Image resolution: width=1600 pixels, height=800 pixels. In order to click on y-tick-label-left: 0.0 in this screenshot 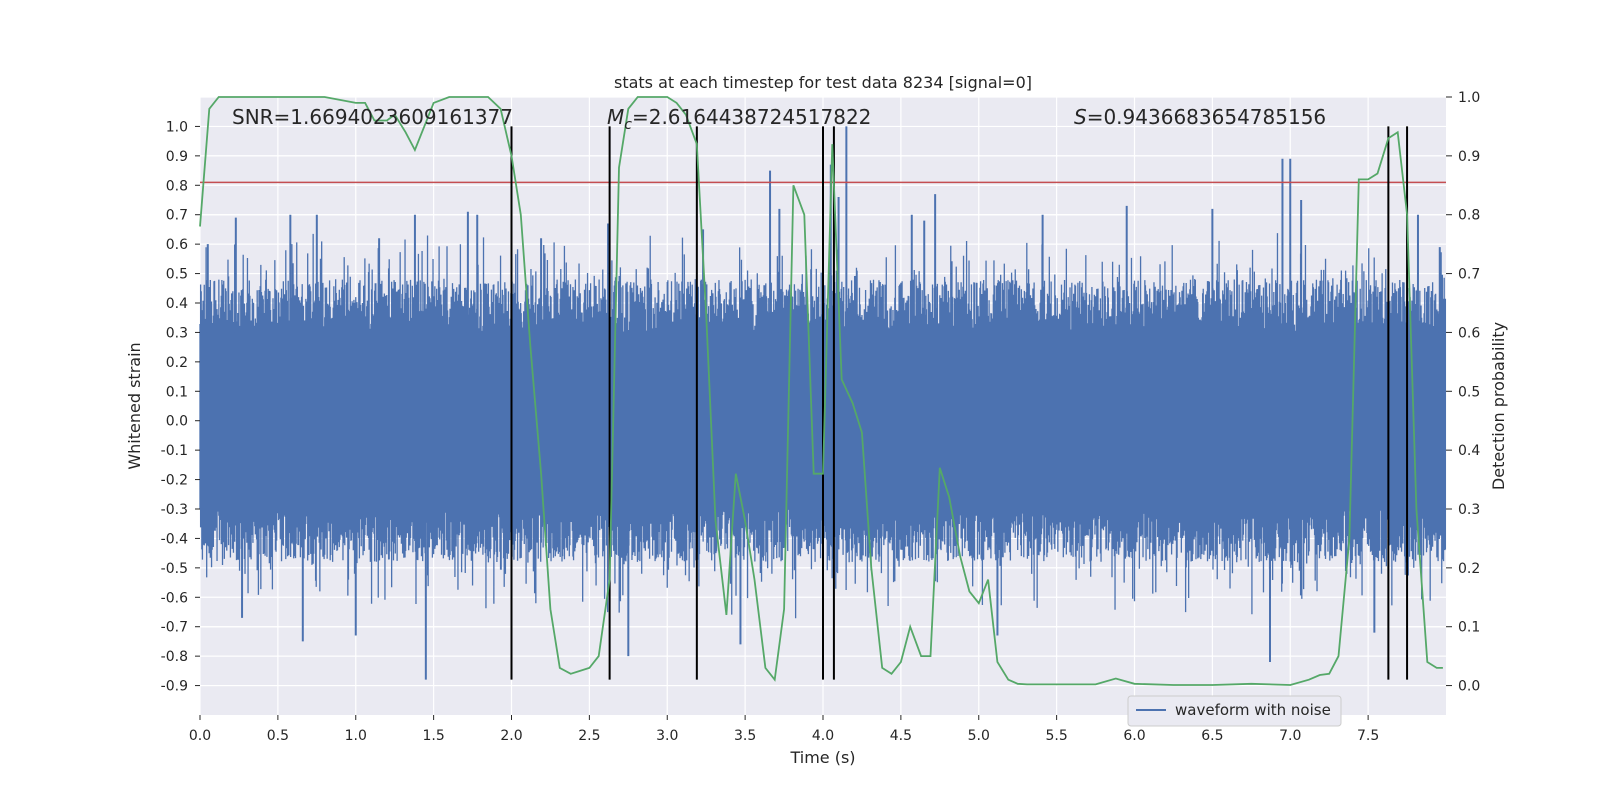, I will do `click(177, 422)`.